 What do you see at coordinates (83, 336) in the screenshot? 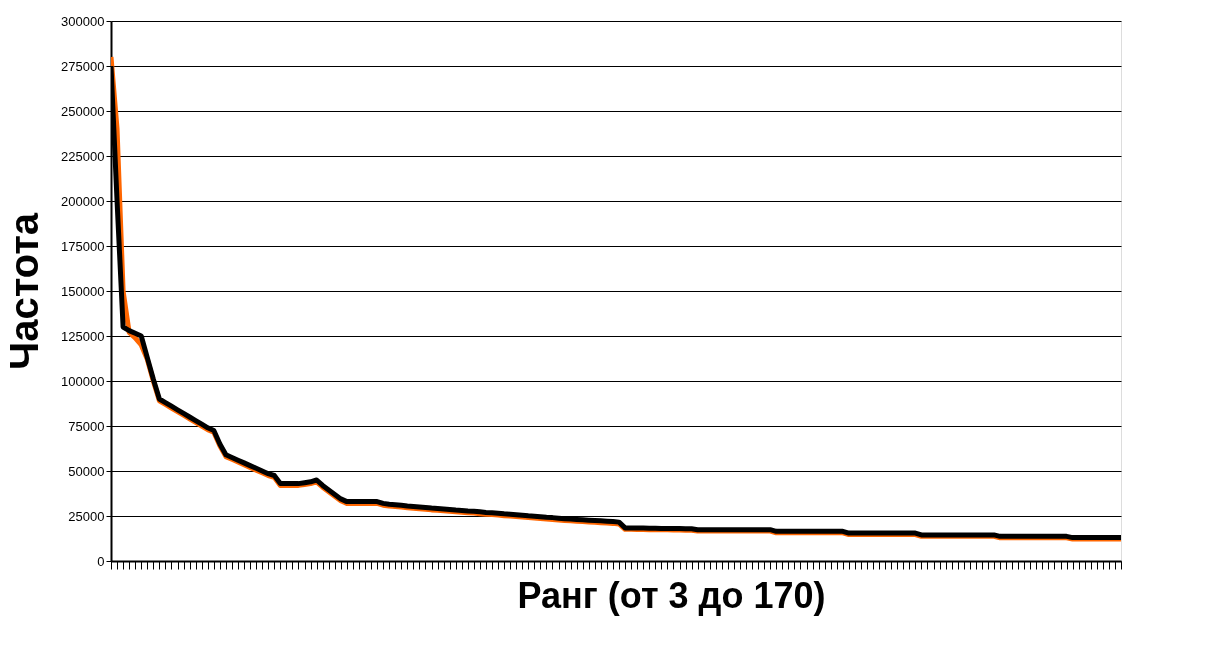
I see `y-tick-label: 125000` at bounding box center [83, 336].